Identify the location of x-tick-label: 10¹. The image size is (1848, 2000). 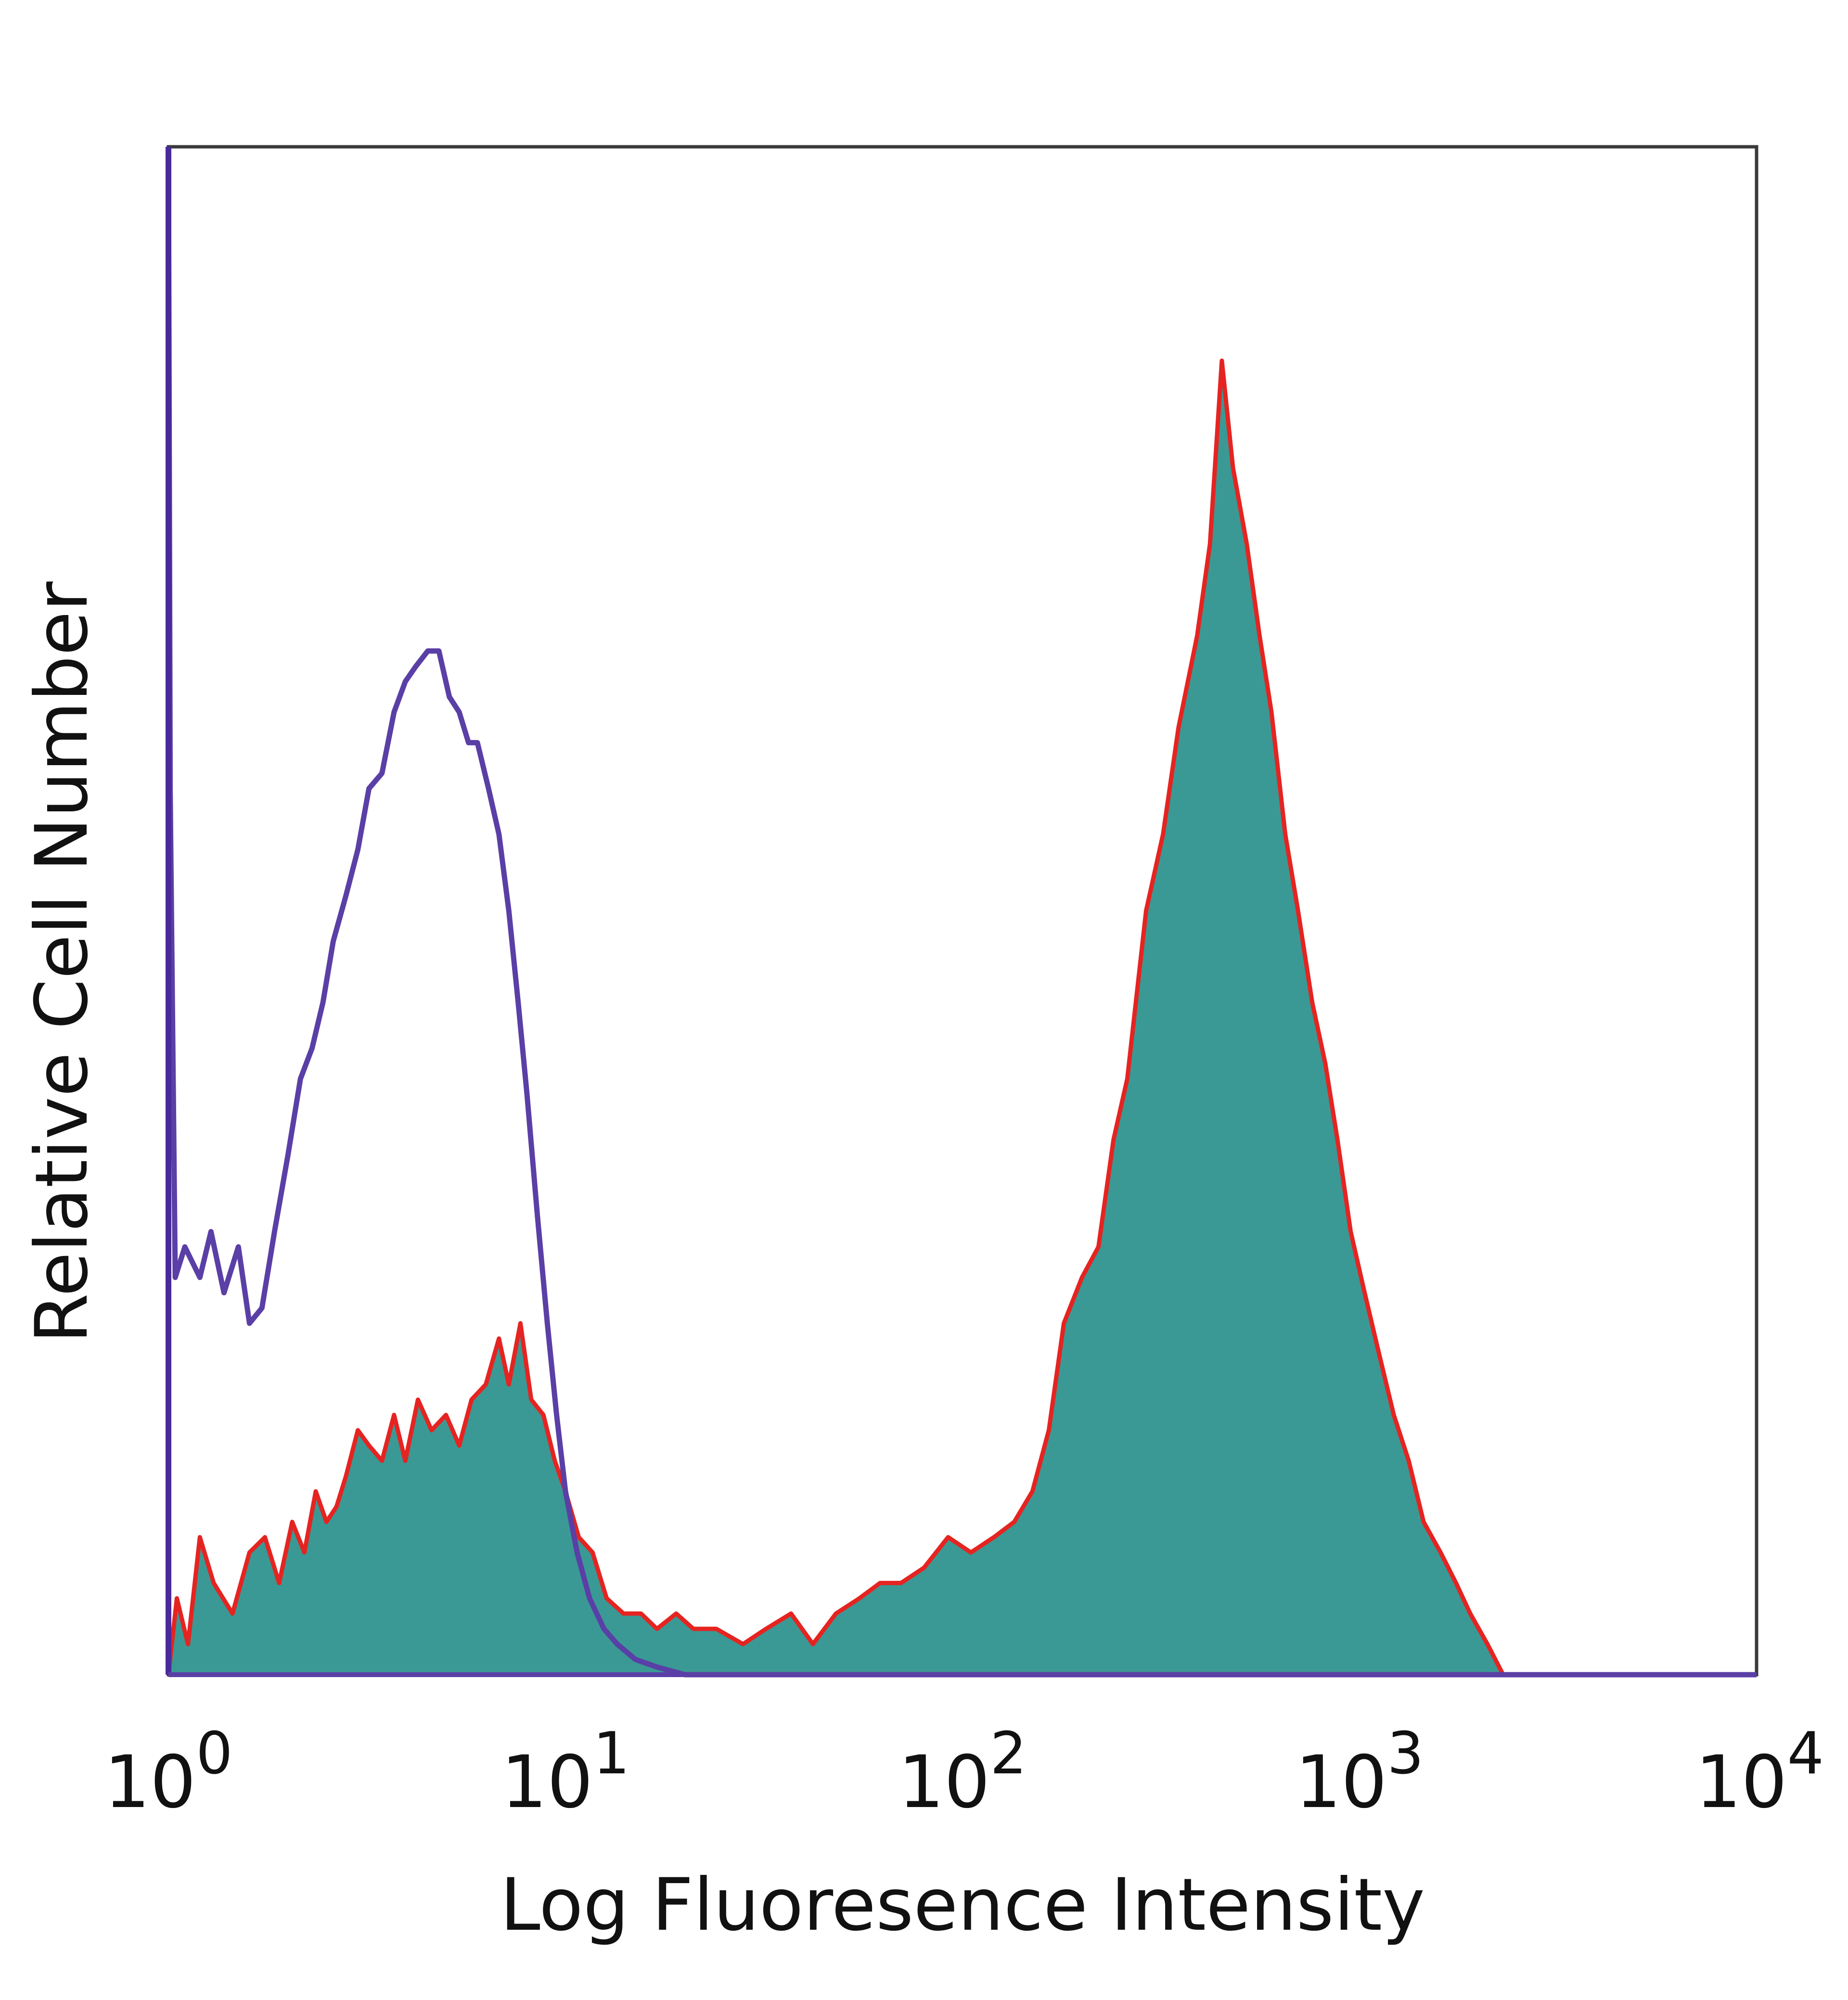
(565, 1772).